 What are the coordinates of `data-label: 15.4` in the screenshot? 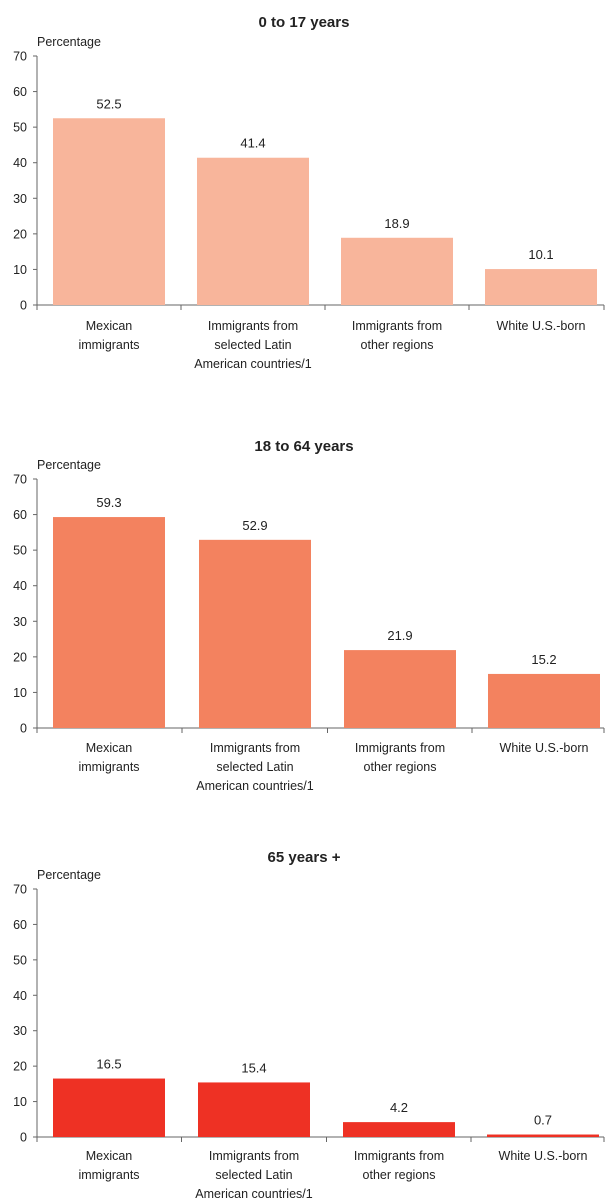 It's located at (253, 1067).